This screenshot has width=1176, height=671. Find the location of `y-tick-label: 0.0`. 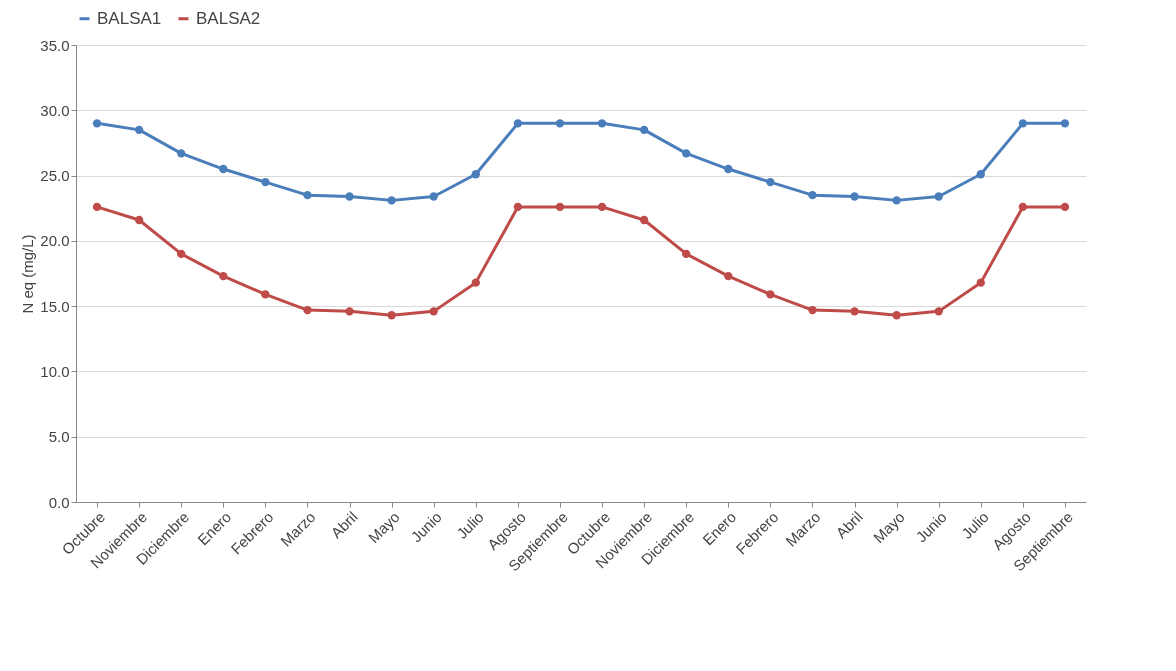

y-tick-label: 0.0 is located at coordinates (59, 502).